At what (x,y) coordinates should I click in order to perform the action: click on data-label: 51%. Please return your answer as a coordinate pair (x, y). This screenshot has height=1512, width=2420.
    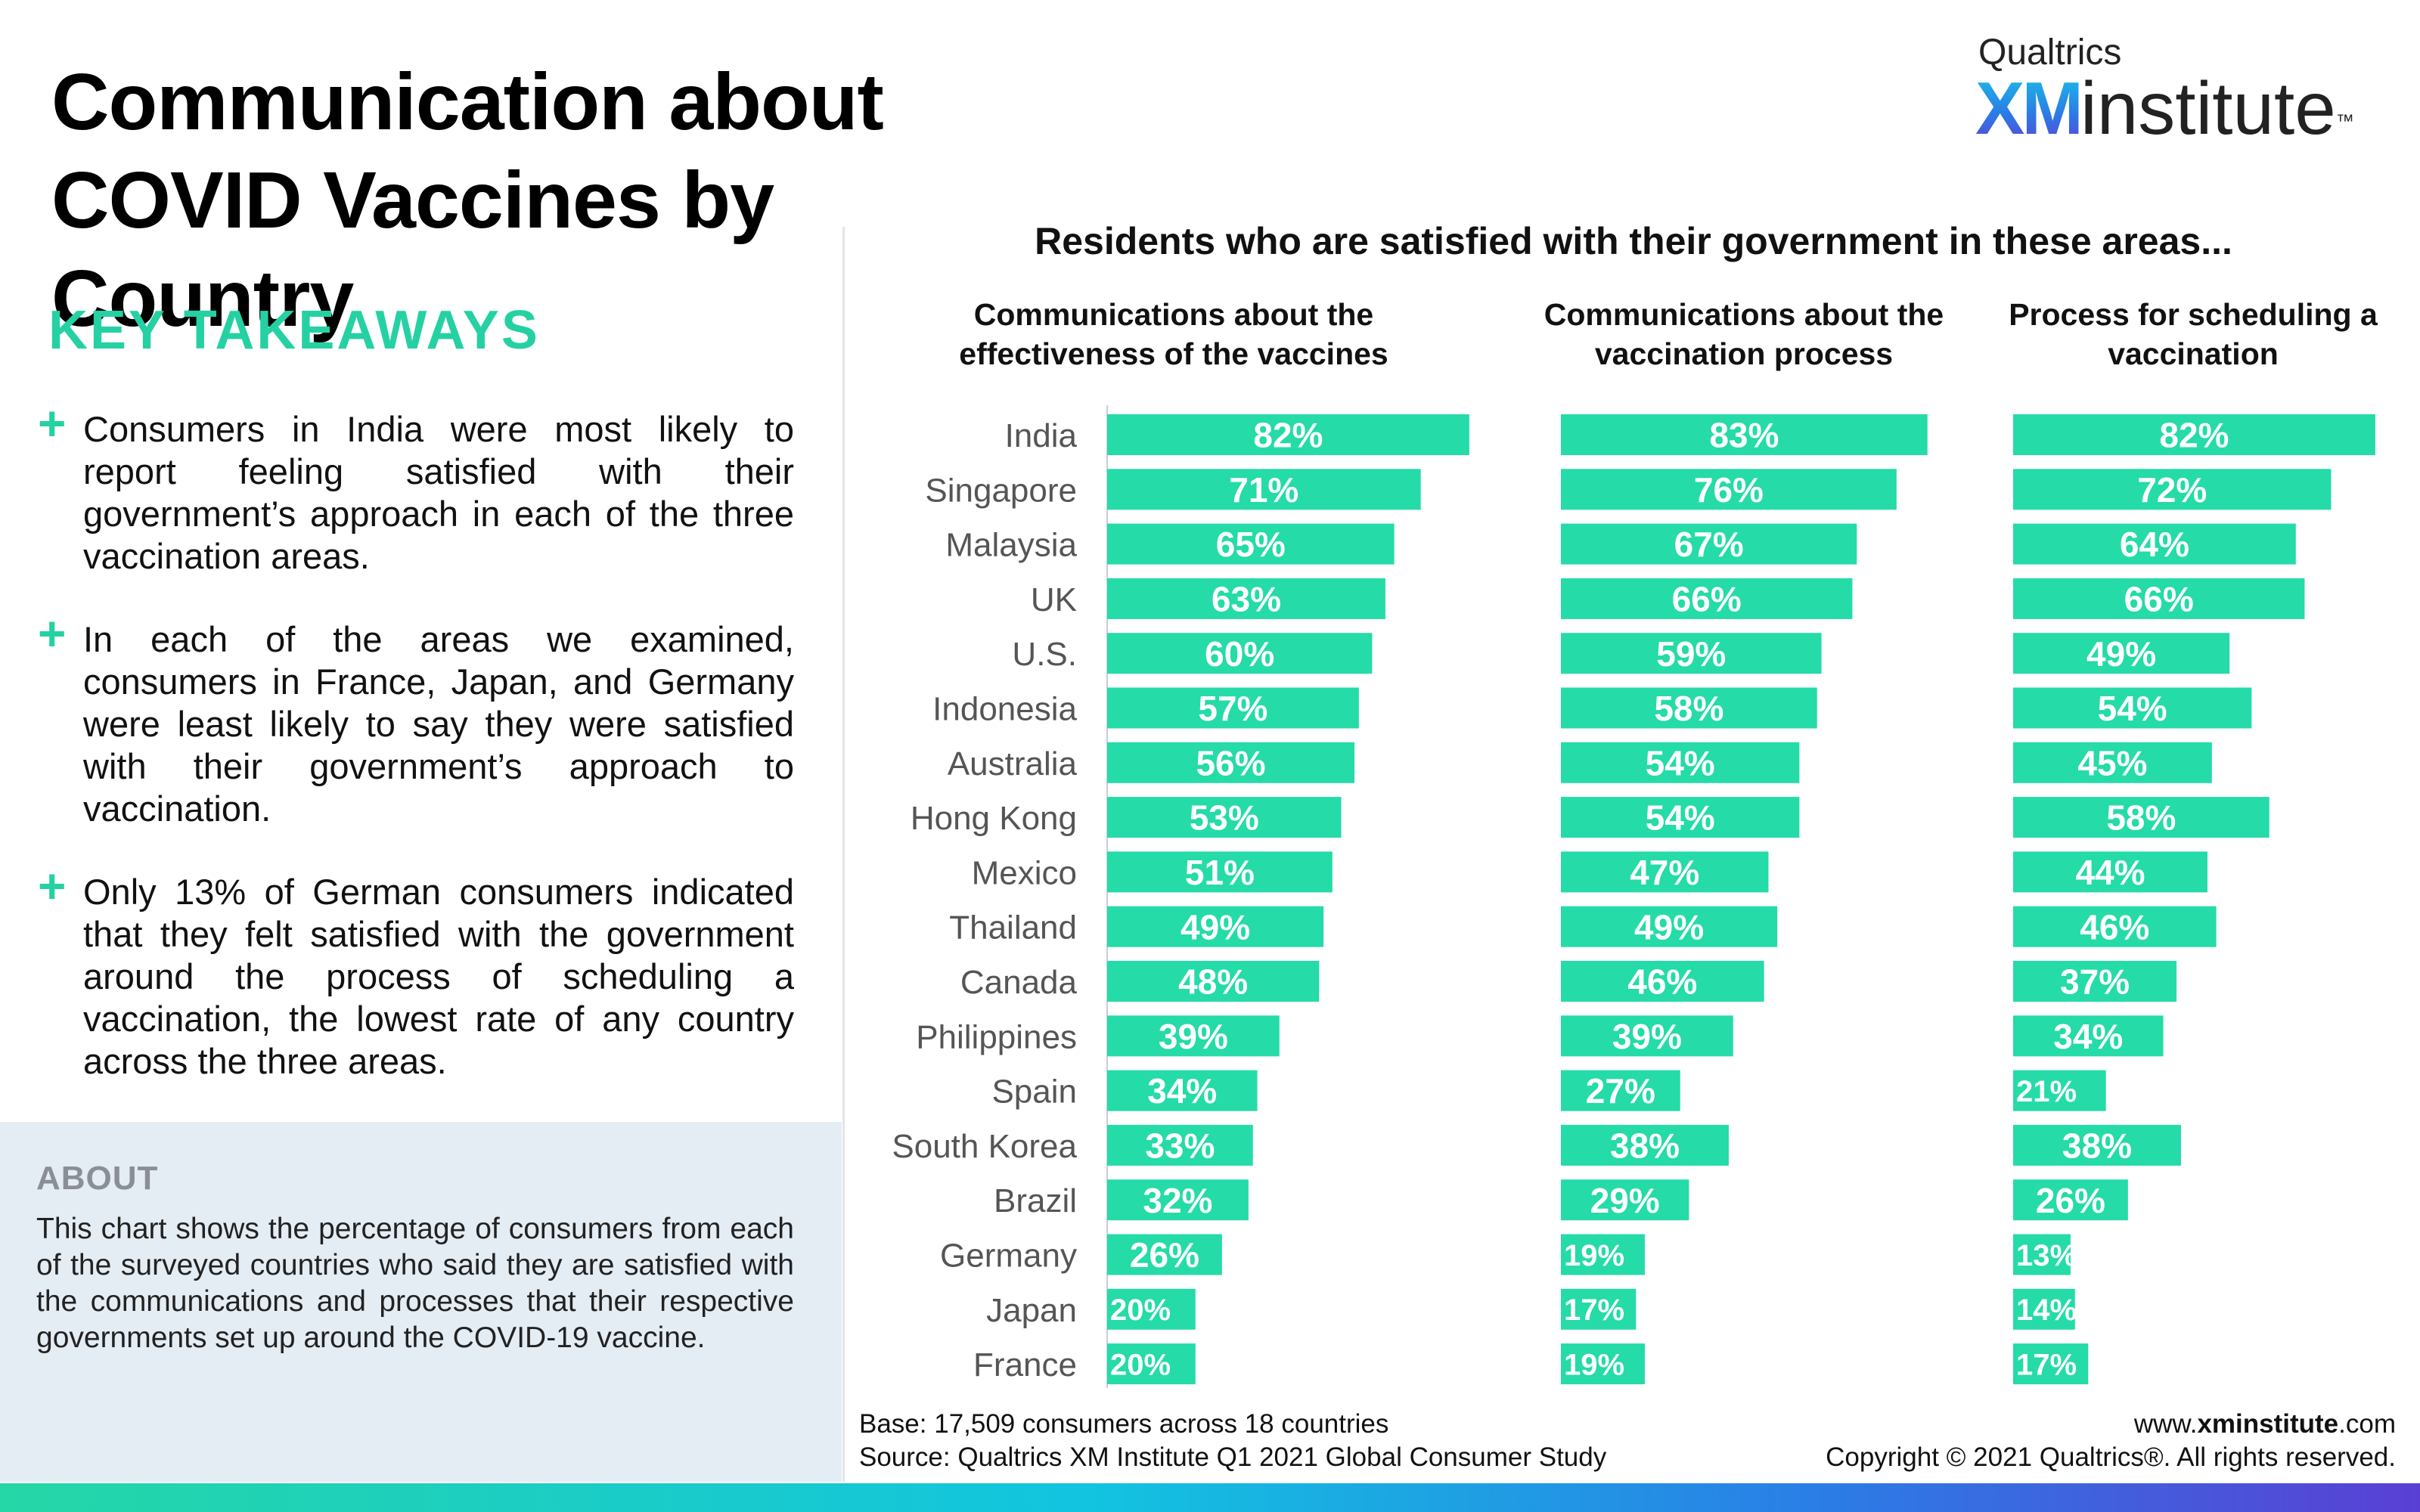
    Looking at the image, I should click on (1220, 873).